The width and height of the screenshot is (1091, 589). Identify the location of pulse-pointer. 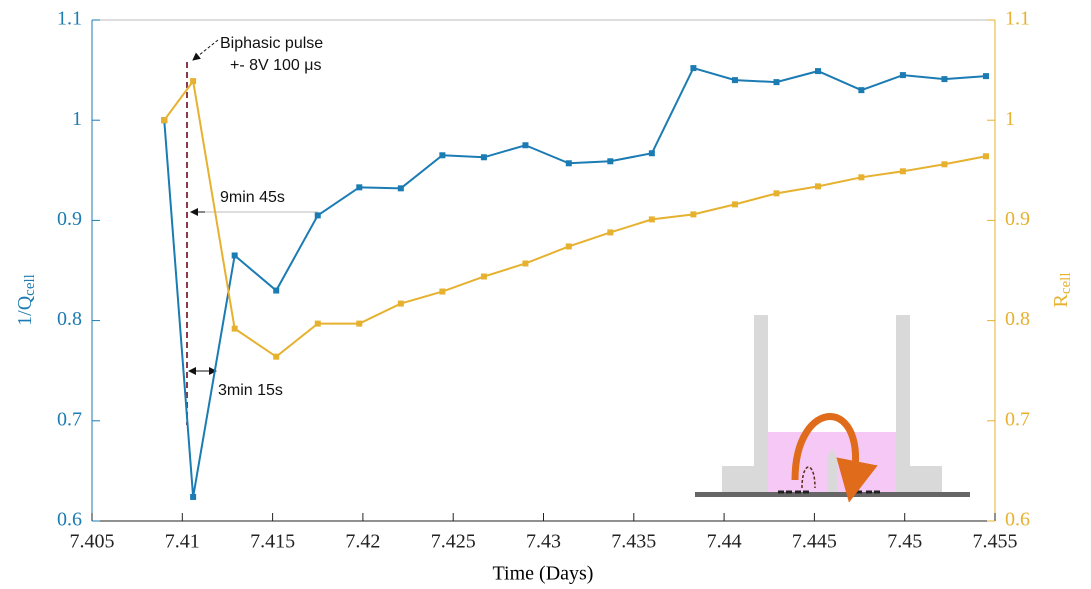
(205, 50).